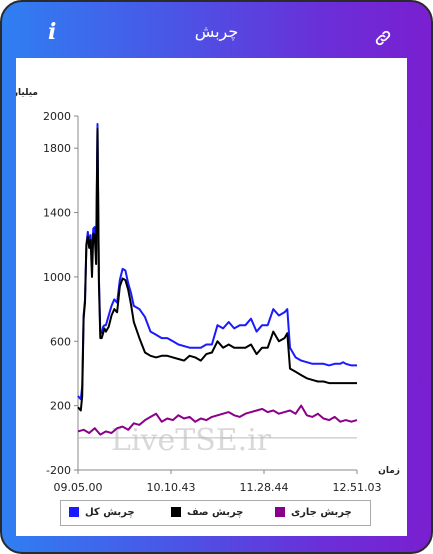  Describe the element at coordinates (52, 32) in the screenshot. I see `info-icon: i` at that location.